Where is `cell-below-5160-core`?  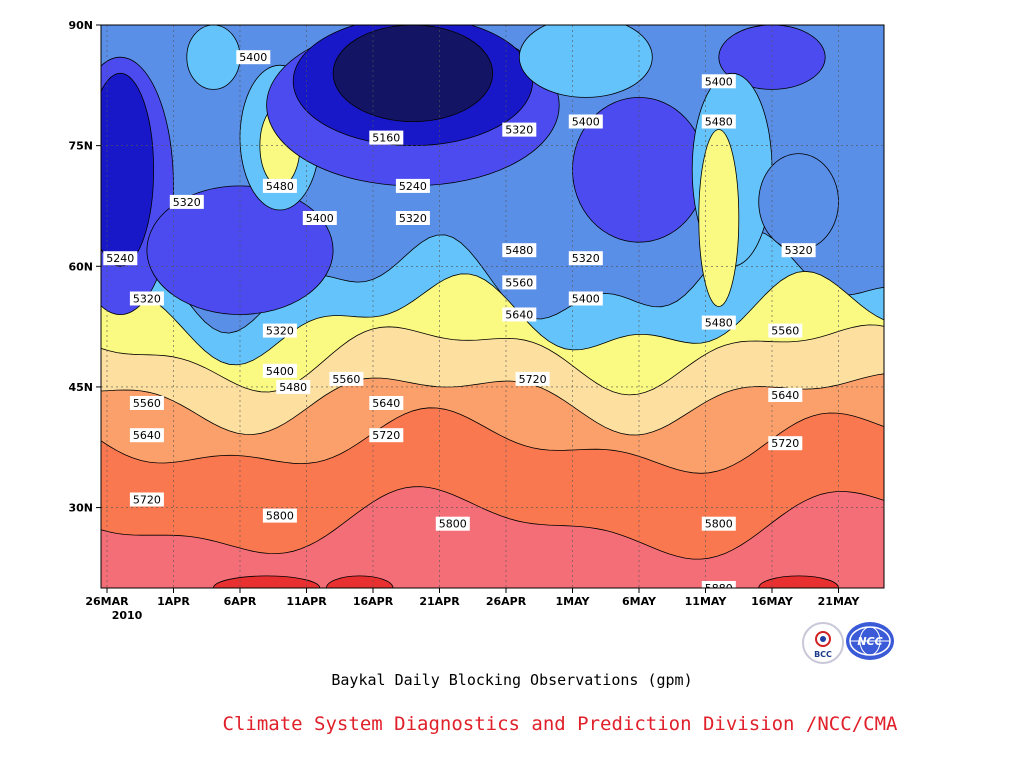
cell-below-5160-core is located at coordinates (413, 73).